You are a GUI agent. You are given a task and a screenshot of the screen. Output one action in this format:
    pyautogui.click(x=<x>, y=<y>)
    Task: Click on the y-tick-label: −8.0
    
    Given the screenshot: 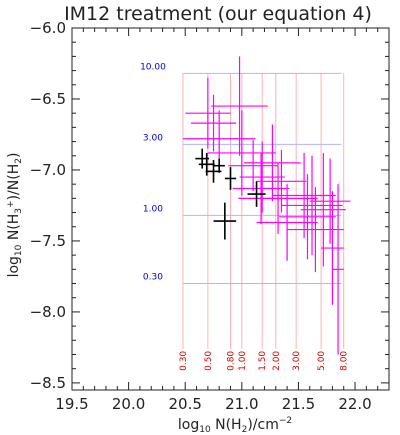 What is the action you would take?
    pyautogui.click(x=48, y=312)
    